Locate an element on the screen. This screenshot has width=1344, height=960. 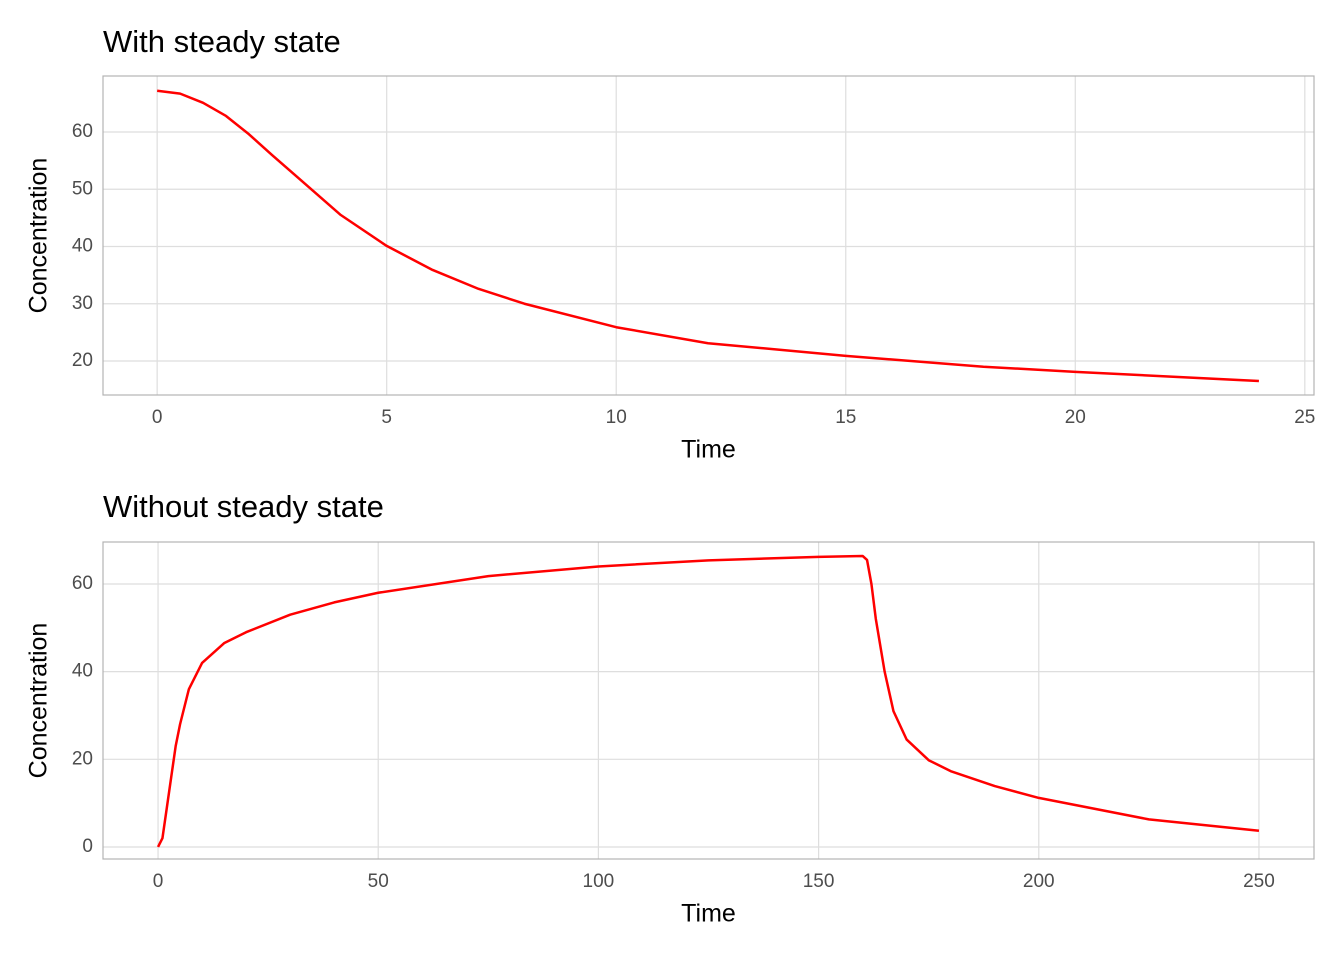
chart-title: Without steady state is located at coordinates (243, 506).